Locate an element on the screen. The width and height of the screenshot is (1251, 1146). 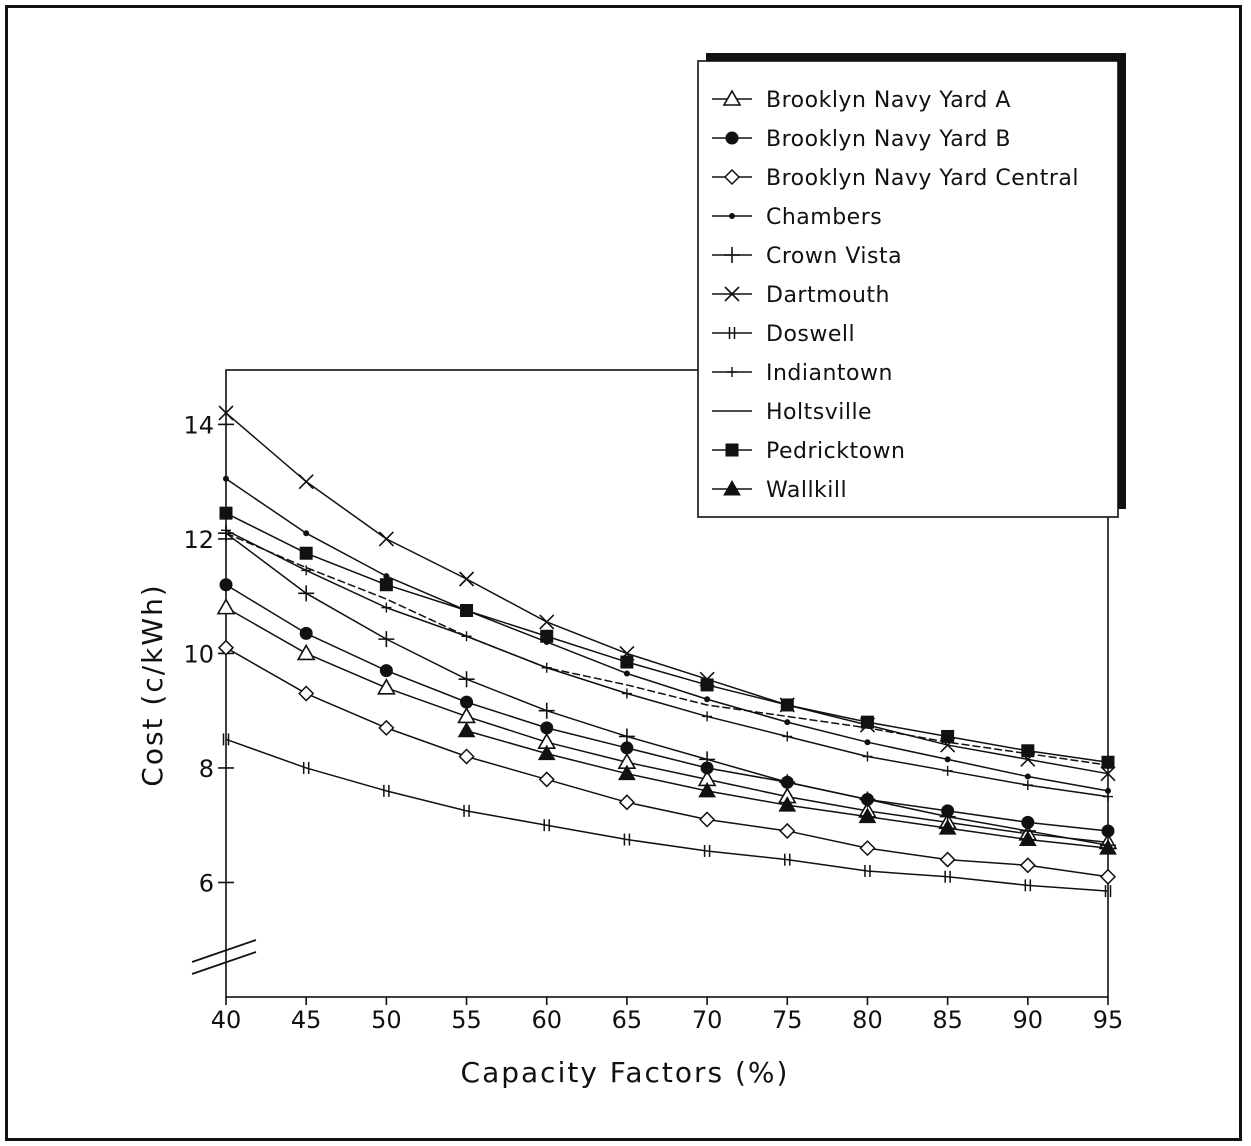
legend-entry: Wallkill is located at coordinates (779, 490).